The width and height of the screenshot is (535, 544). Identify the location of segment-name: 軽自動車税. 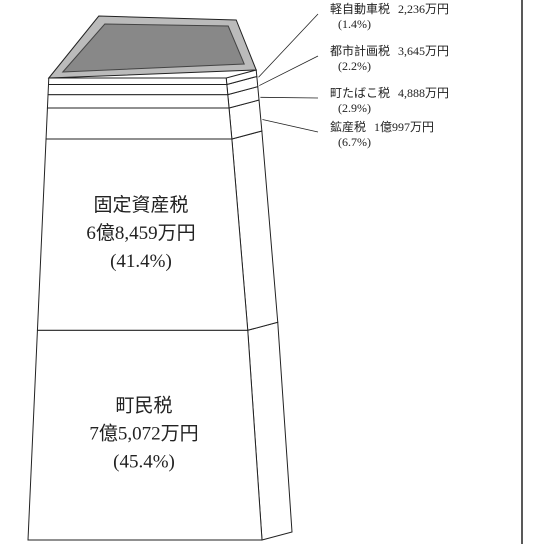
(360, 9).